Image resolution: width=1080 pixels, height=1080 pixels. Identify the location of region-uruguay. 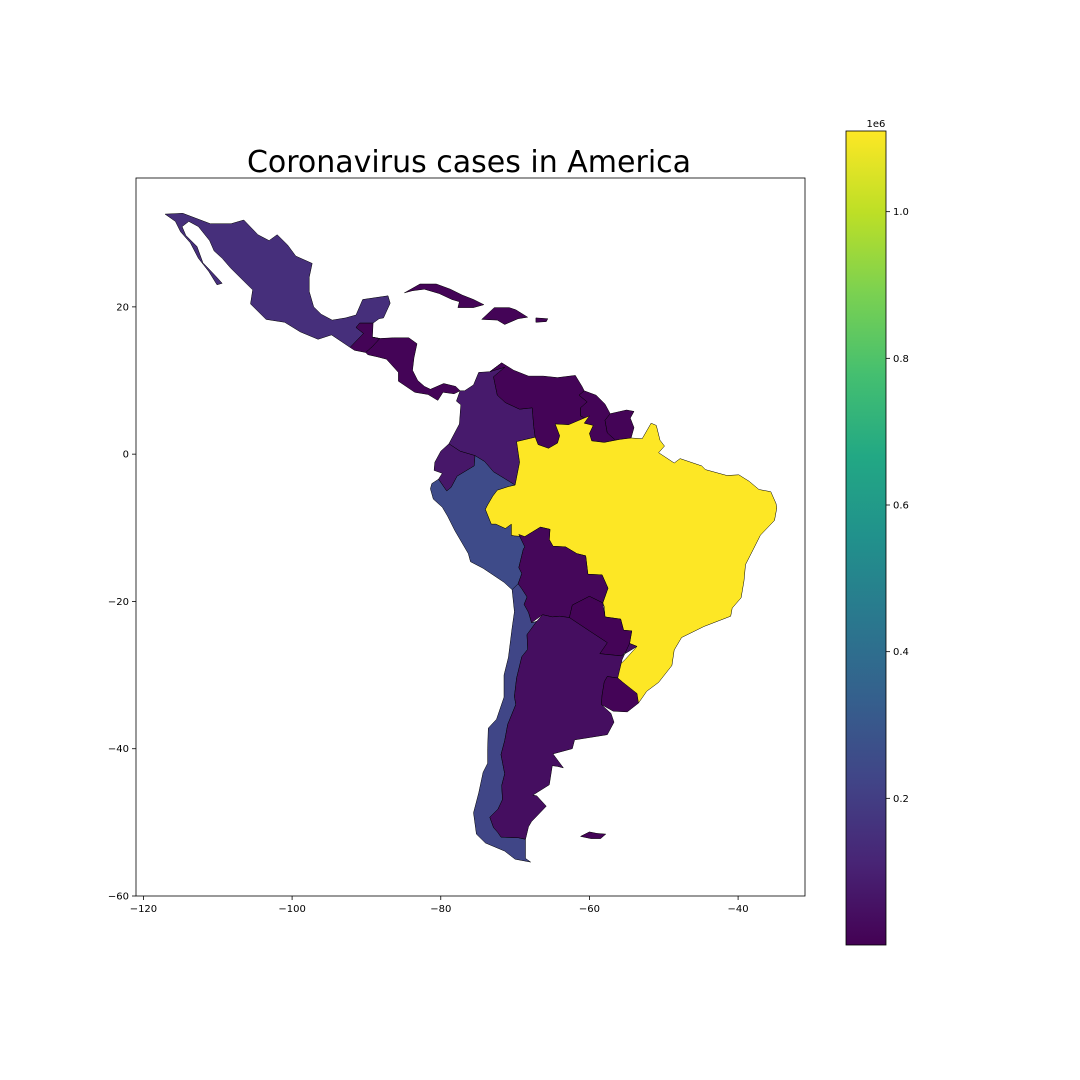
(620, 694).